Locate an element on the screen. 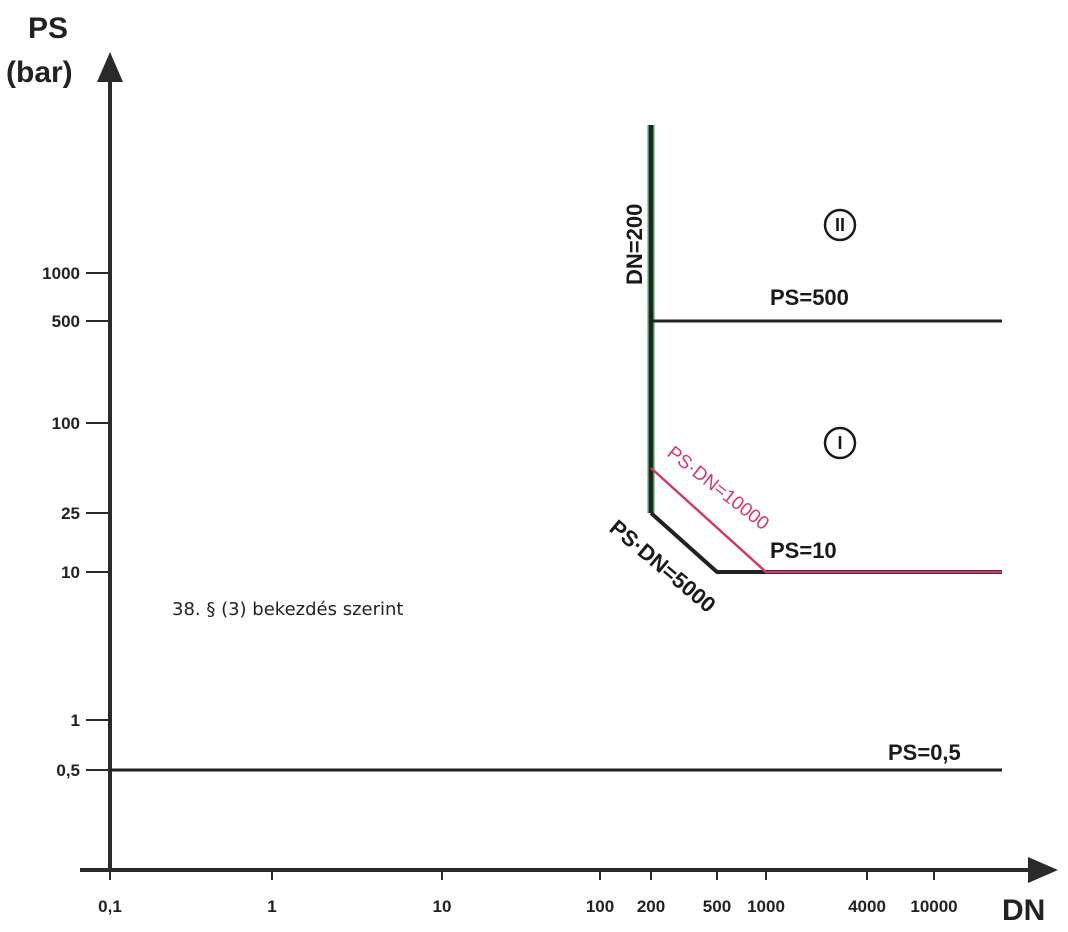 The width and height of the screenshot is (1068, 932). x-tick-label: 10000 is located at coordinates (933, 906).